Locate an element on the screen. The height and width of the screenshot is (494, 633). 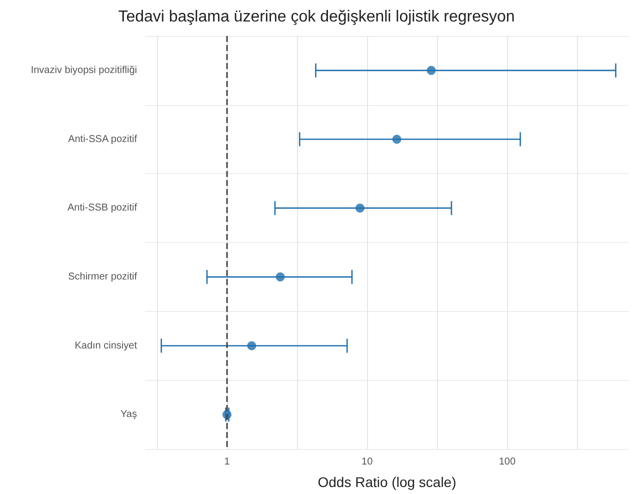
y-tick-label: Anti-SSA pozitif is located at coordinates (103, 139).